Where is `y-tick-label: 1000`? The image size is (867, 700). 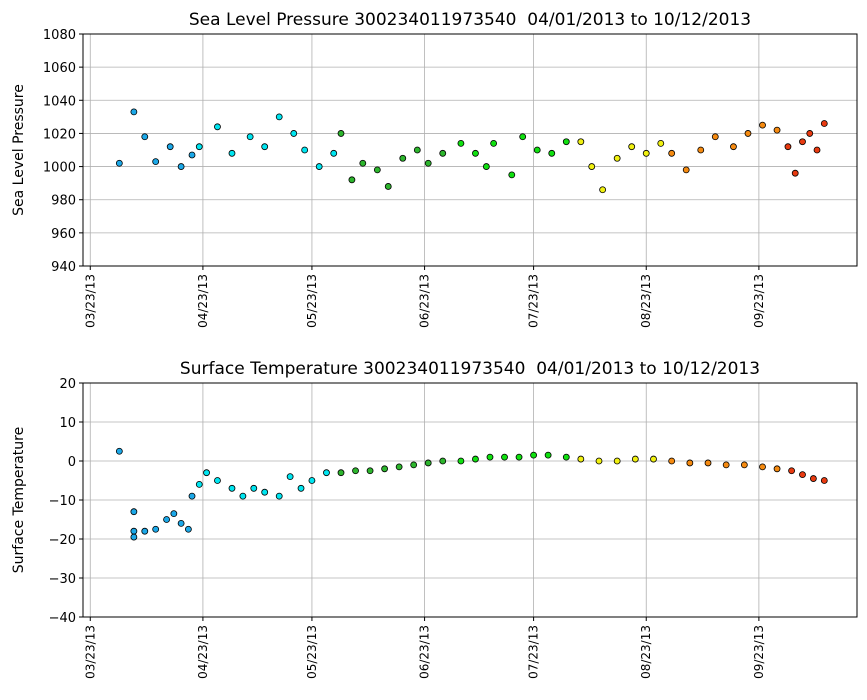 y-tick-label: 1000 is located at coordinates (59, 168).